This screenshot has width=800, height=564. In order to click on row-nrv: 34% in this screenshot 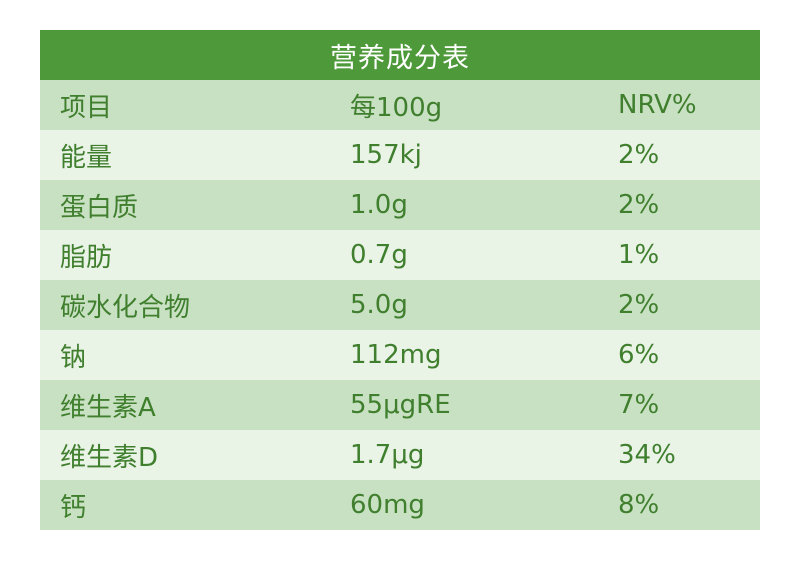, I will do `click(647, 455)`.